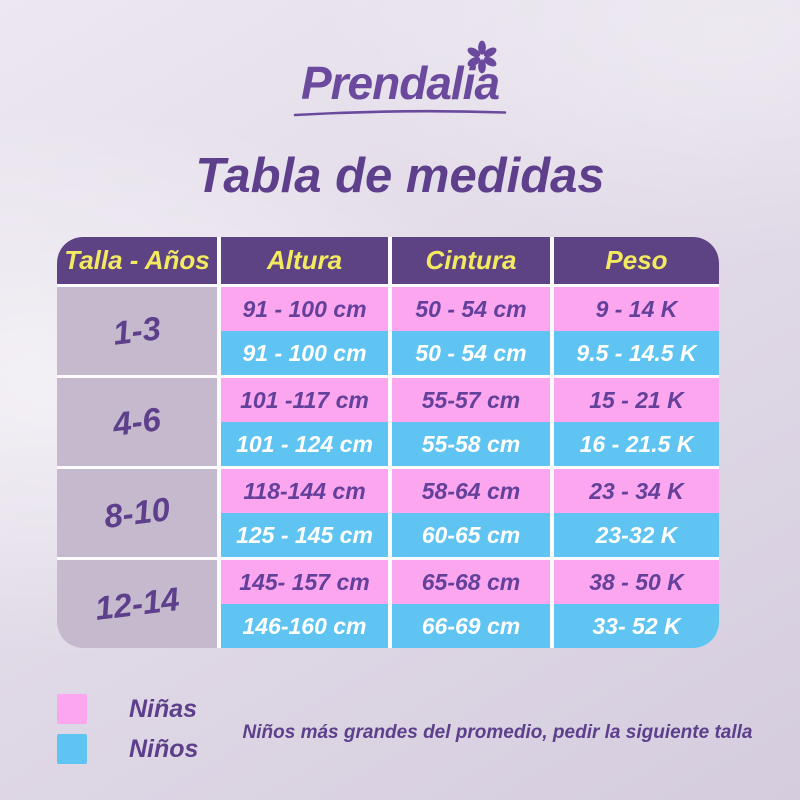  What do you see at coordinates (304, 353) in the screenshot?
I see `ninos-altura-cell: 91 - 100 cm` at bounding box center [304, 353].